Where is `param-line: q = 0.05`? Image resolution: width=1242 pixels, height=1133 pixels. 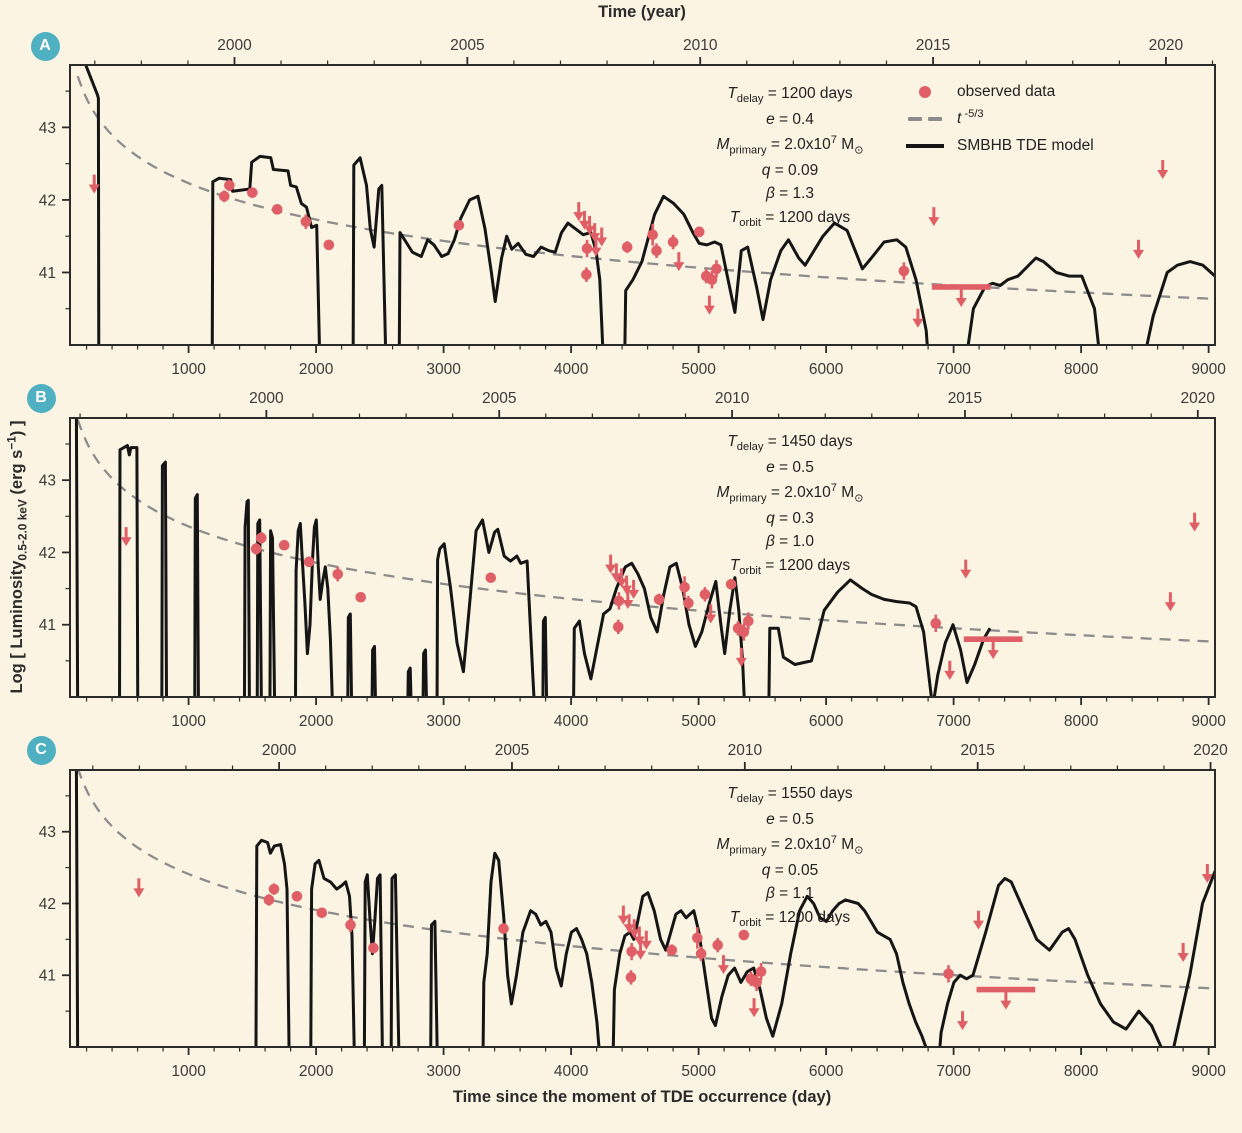 param-line: q = 0.05 is located at coordinates (790, 870).